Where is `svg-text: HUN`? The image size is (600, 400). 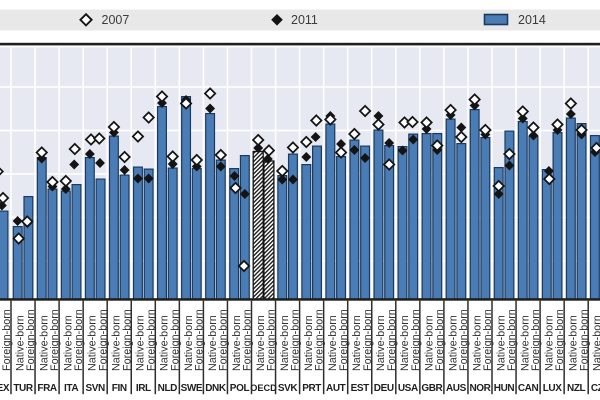 svg-text: HUN is located at coordinates (504, 388).